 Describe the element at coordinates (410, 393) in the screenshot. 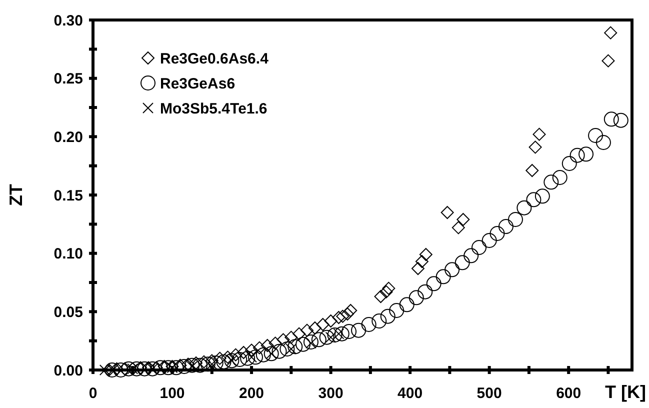

I see `x-tick-label: 400` at that location.